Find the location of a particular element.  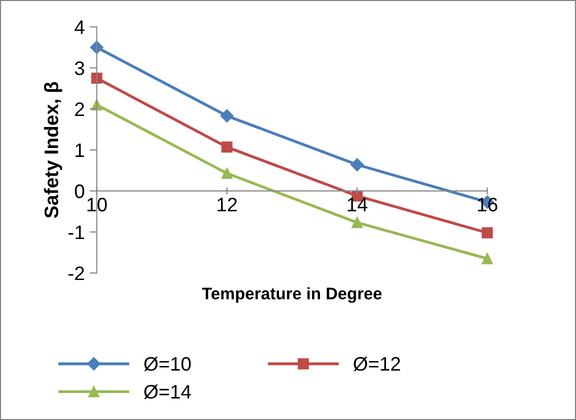

y-tick-label: 4 is located at coordinates (79, 27).